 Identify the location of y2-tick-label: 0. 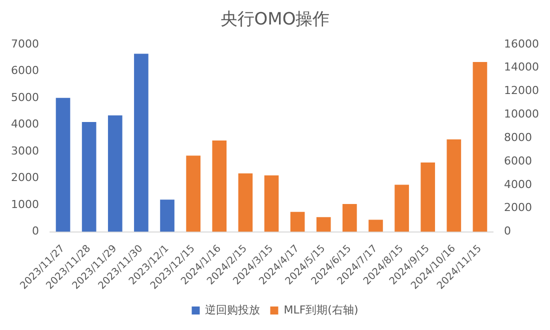
(508, 231).